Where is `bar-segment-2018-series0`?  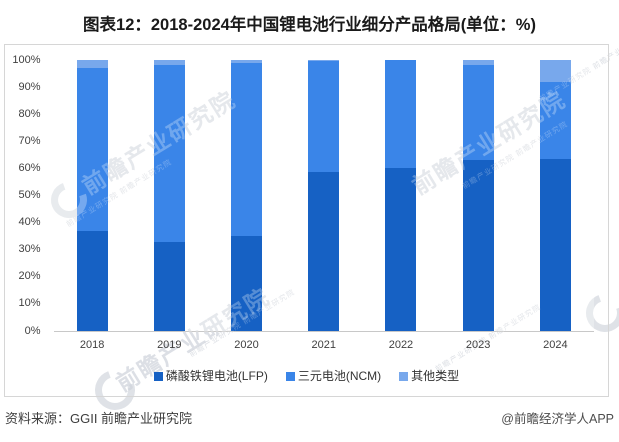 bar-segment-2018-series0 is located at coordinates (92, 280).